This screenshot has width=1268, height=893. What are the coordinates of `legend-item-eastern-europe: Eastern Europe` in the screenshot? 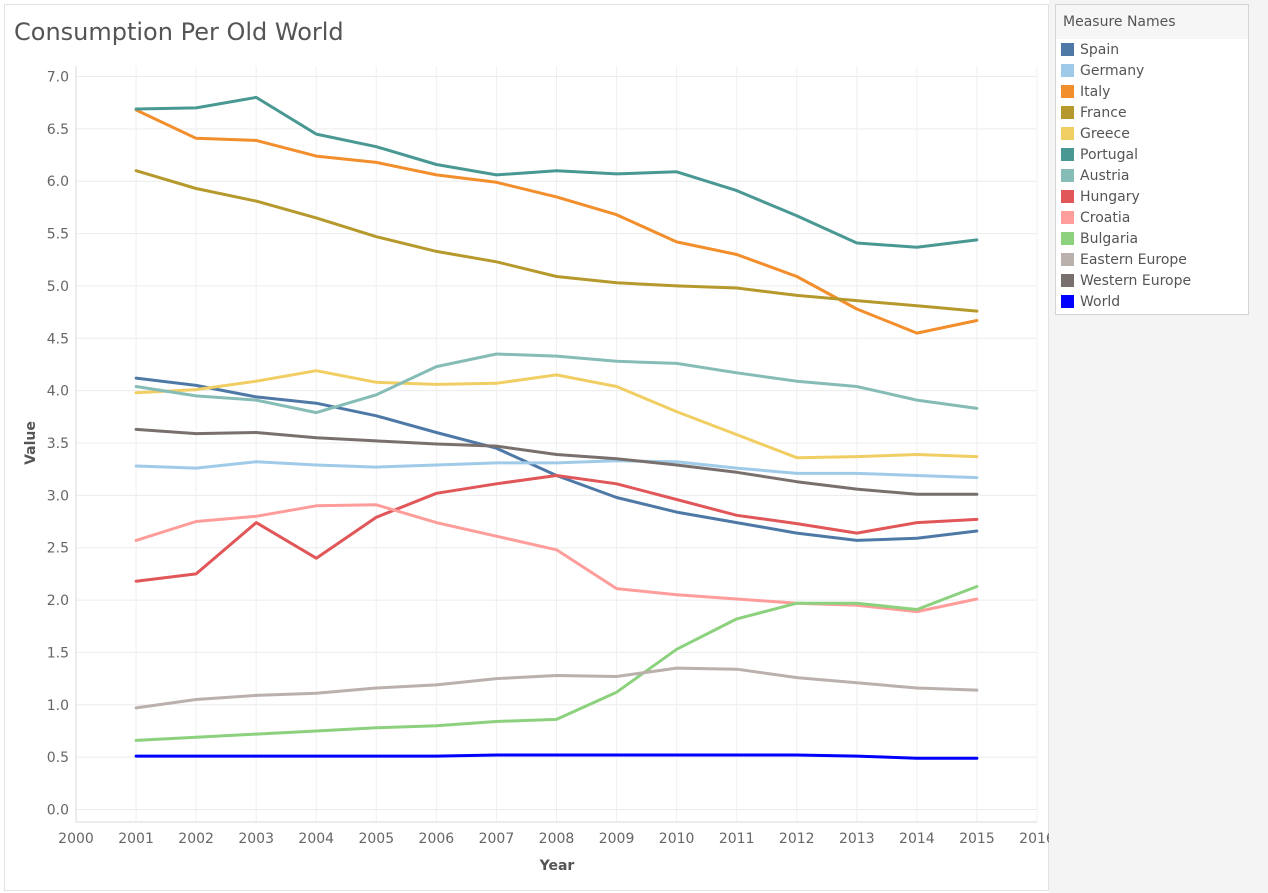 It's located at (1152, 259).